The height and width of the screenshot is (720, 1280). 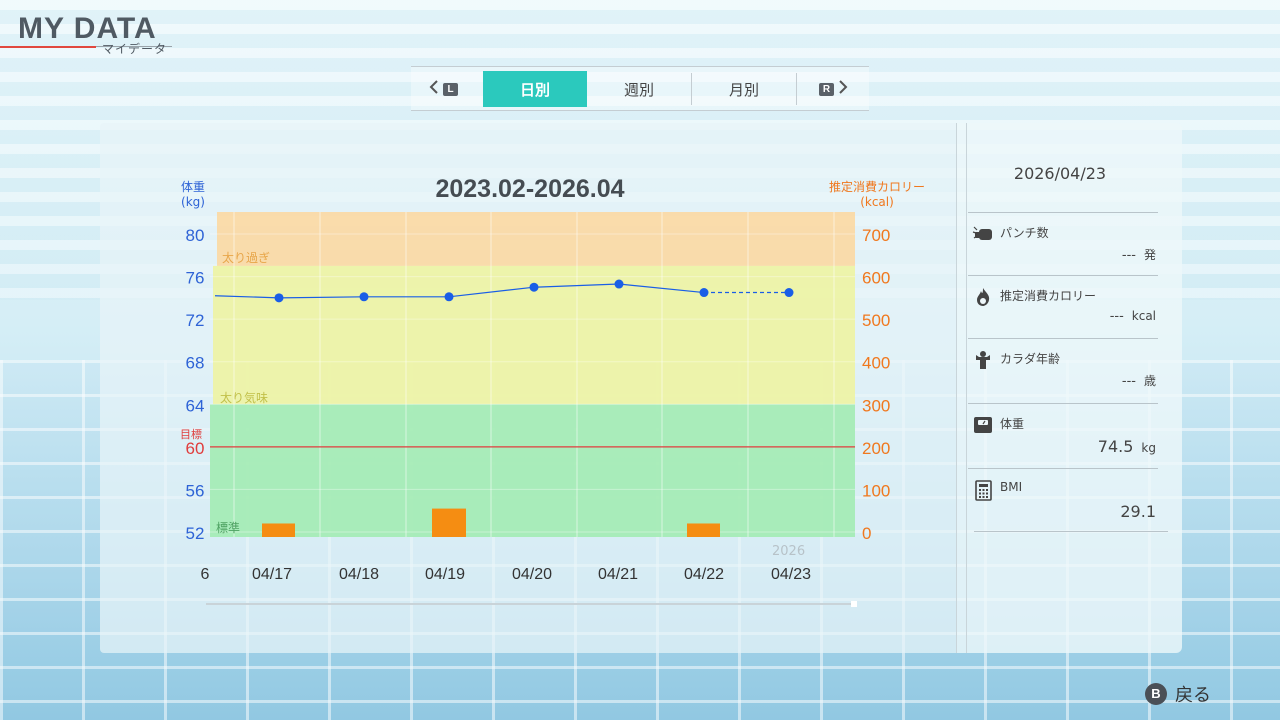 What do you see at coordinates (244, 398) in the screenshot?
I see `zone-label-slightly-overweight: 太り気味` at bounding box center [244, 398].